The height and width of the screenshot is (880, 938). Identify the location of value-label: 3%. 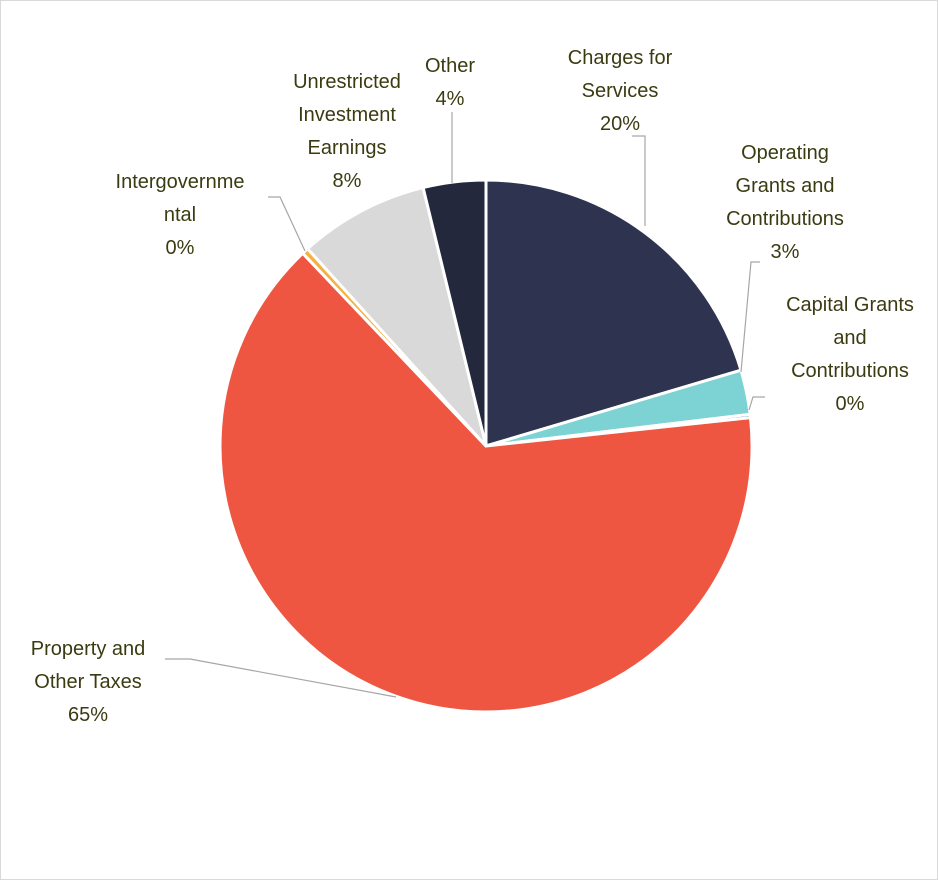
(785, 252).